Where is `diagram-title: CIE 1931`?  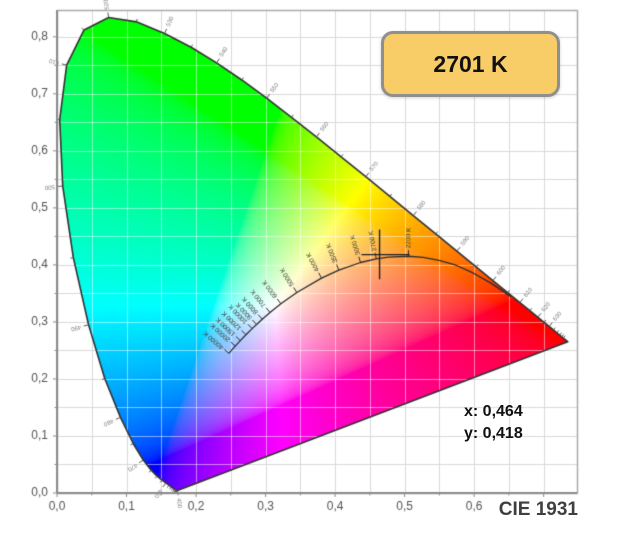 diagram-title: CIE 1931 is located at coordinates (538, 509).